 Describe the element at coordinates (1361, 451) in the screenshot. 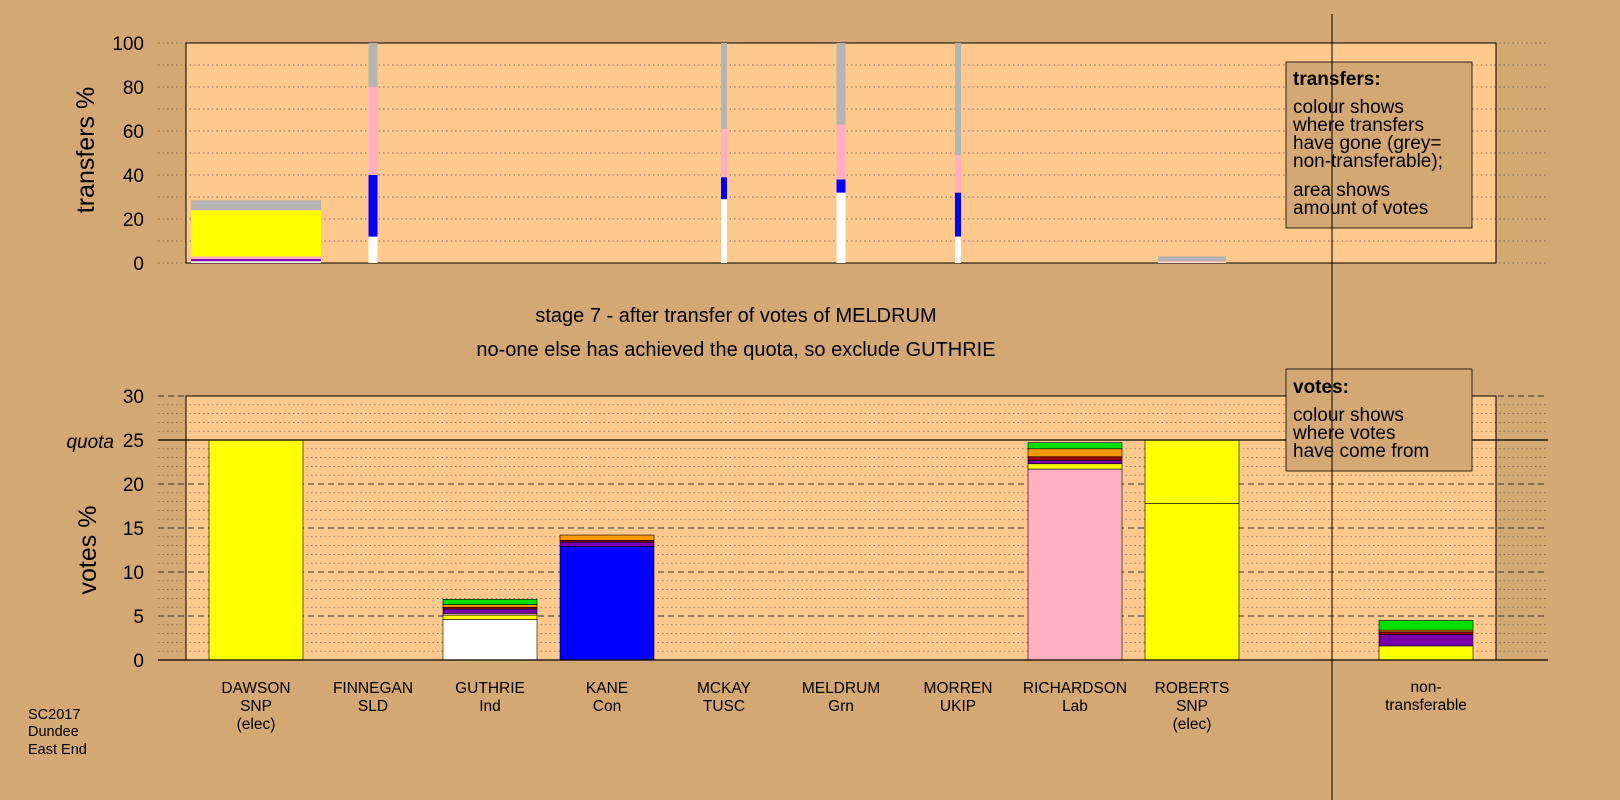

I see `votes-legend-line: have come from` at that location.